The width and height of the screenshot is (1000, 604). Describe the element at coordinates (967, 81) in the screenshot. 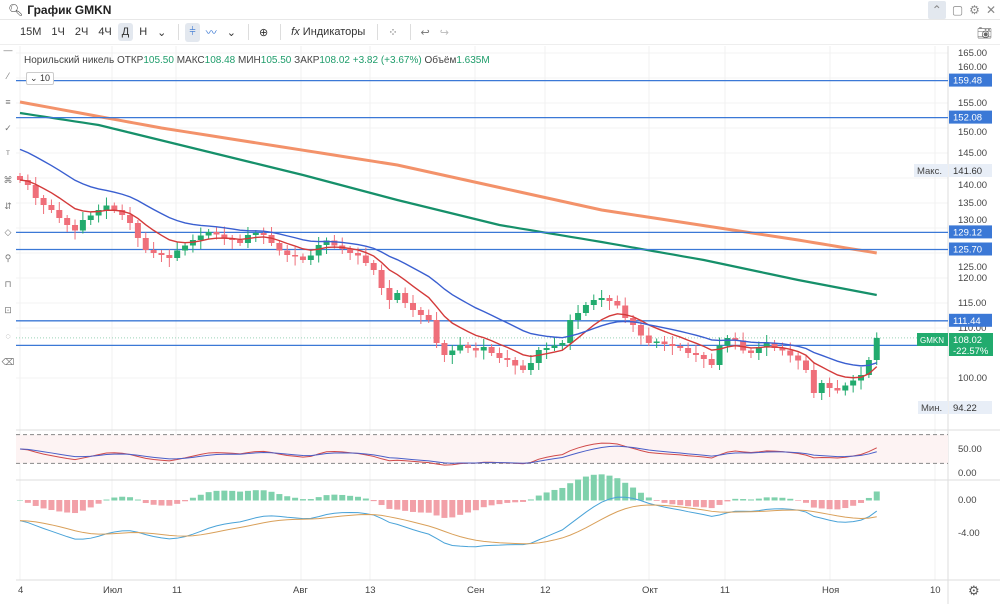

I see `level-label: 159.48` at that location.